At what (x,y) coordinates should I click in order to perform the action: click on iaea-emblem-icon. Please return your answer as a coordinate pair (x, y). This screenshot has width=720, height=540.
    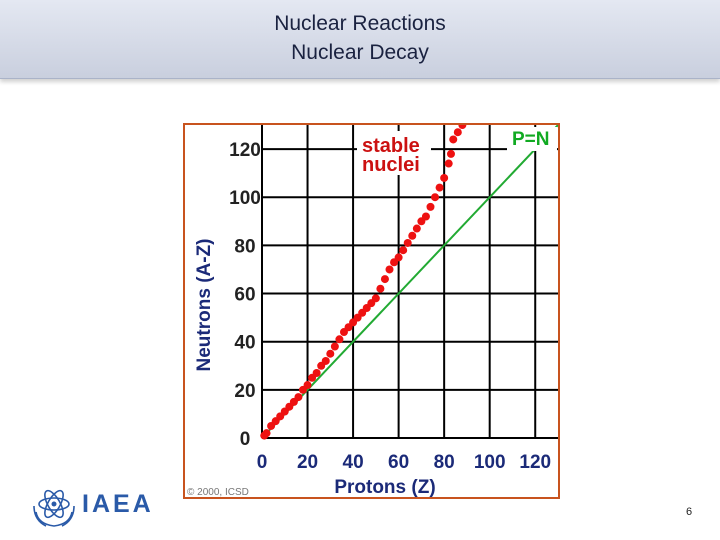
    Looking at the image, I should click on (54, 508).